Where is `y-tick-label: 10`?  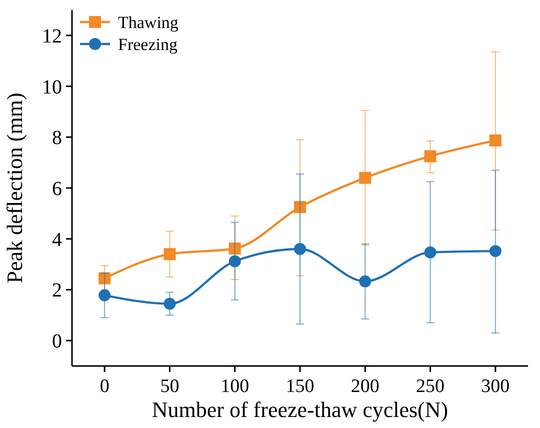
y-tick-label: 10 is located at coordinates (52, 87).